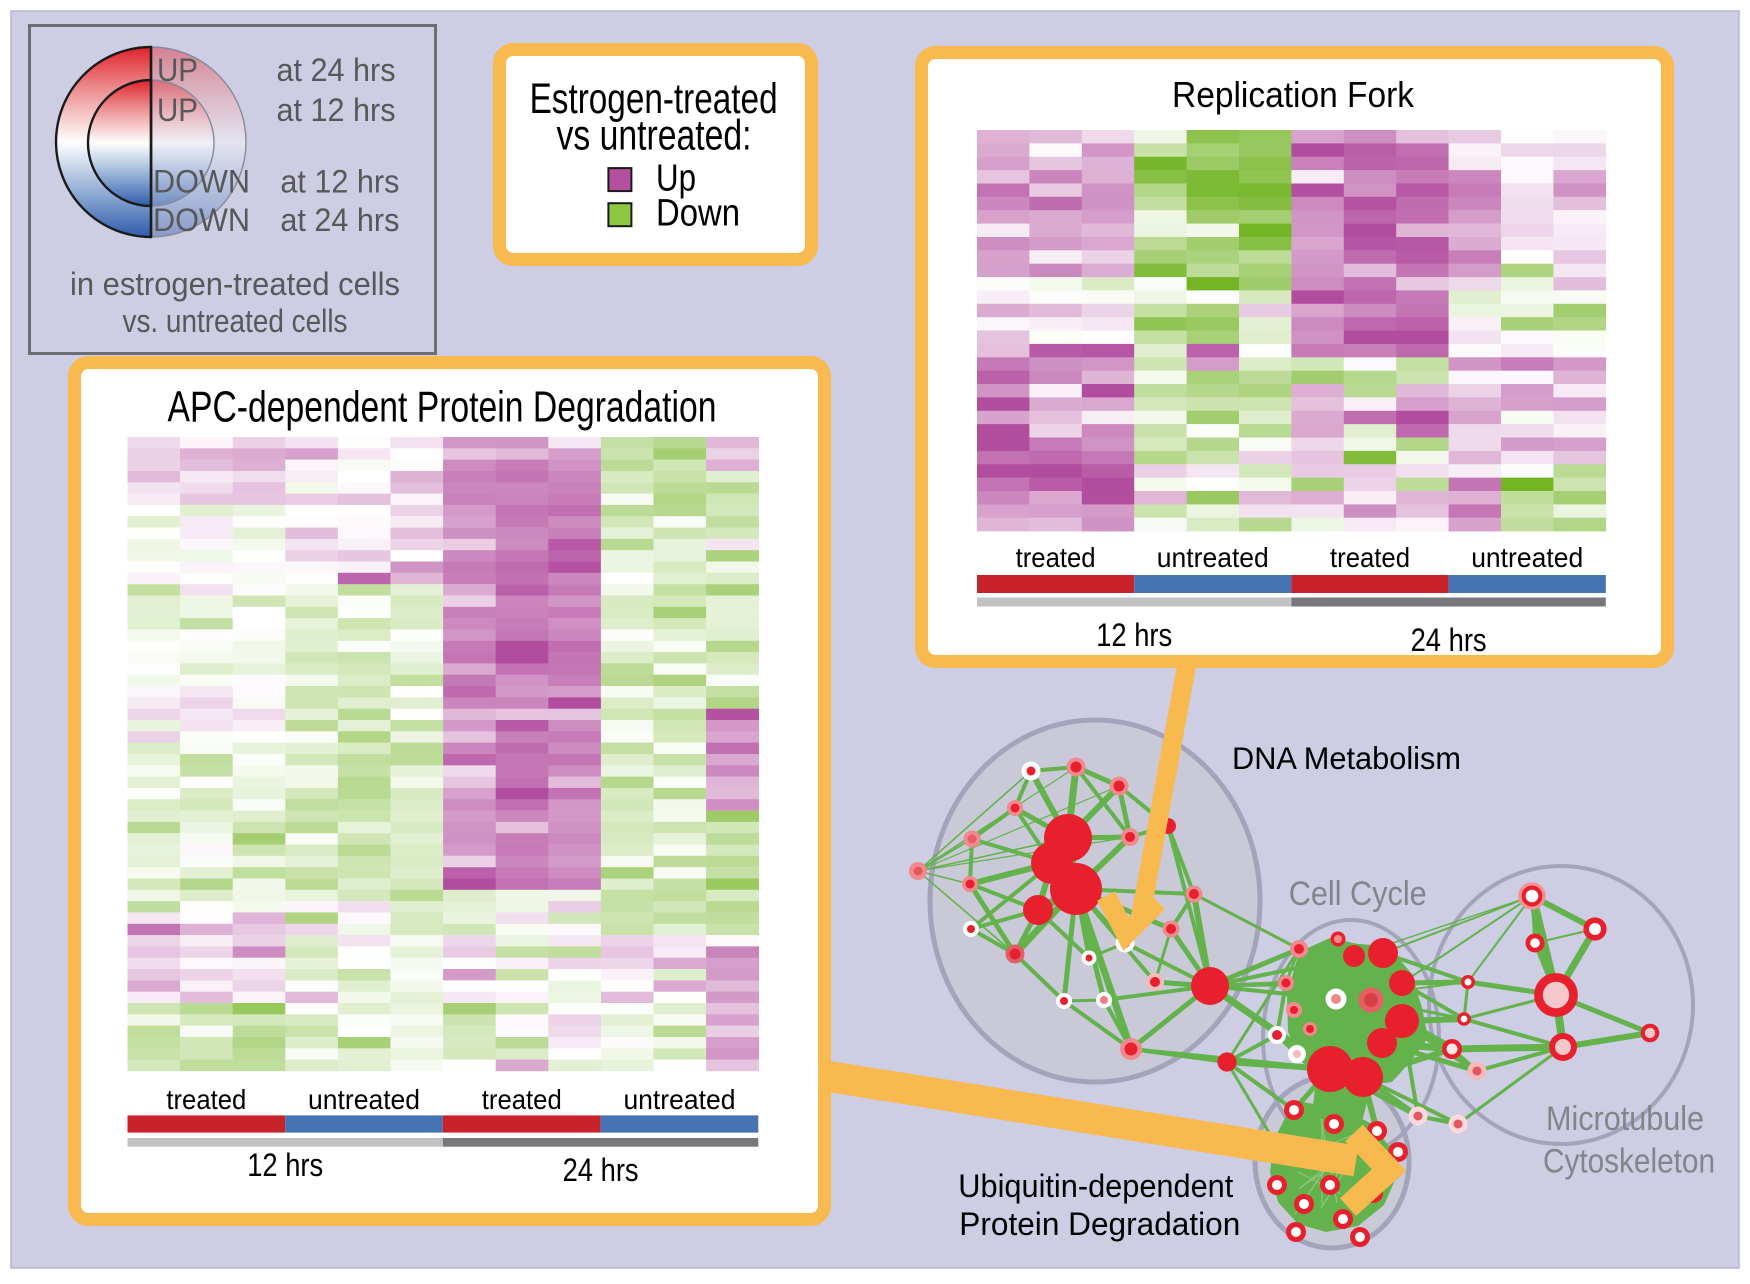 This screenshot has width=1750, height=1284. What do you see at coordinates (1629, 1162) in the screenshot?
I see `svg-text: Cytoskeleton` at bounding box center [1629, 1162].